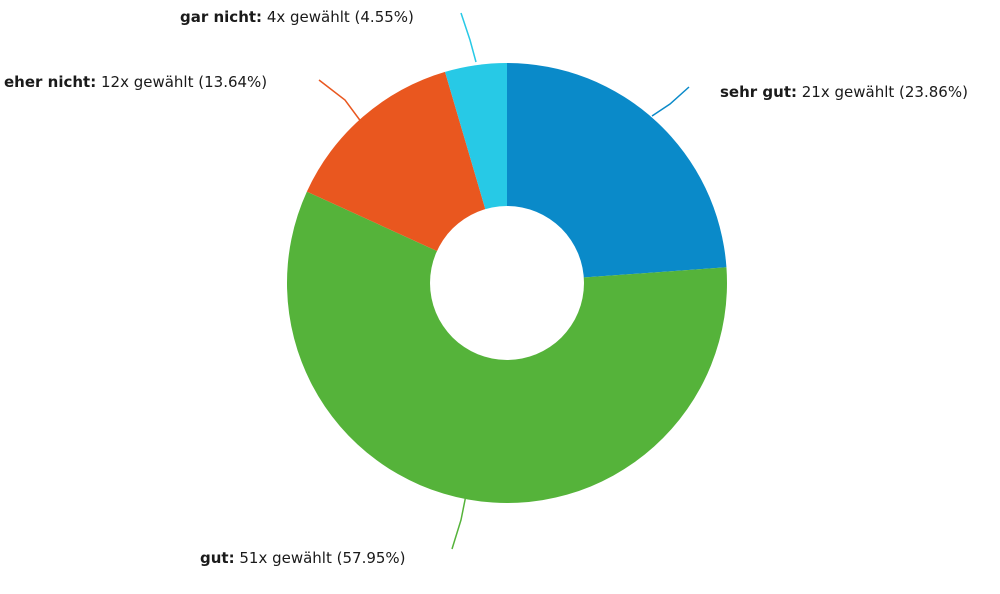  What do you see at coordinates (507, 283) in the screenshot?
I see `donut-hole` at bounding box center [507, 283].